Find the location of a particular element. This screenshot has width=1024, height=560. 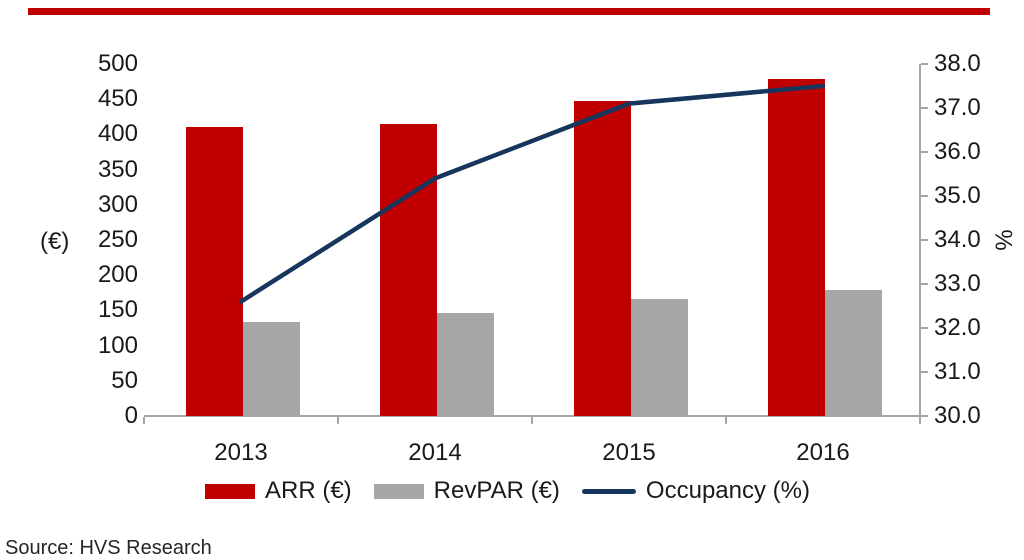

left-axis-tick-300: 300 is located at coordinates (117, 204).